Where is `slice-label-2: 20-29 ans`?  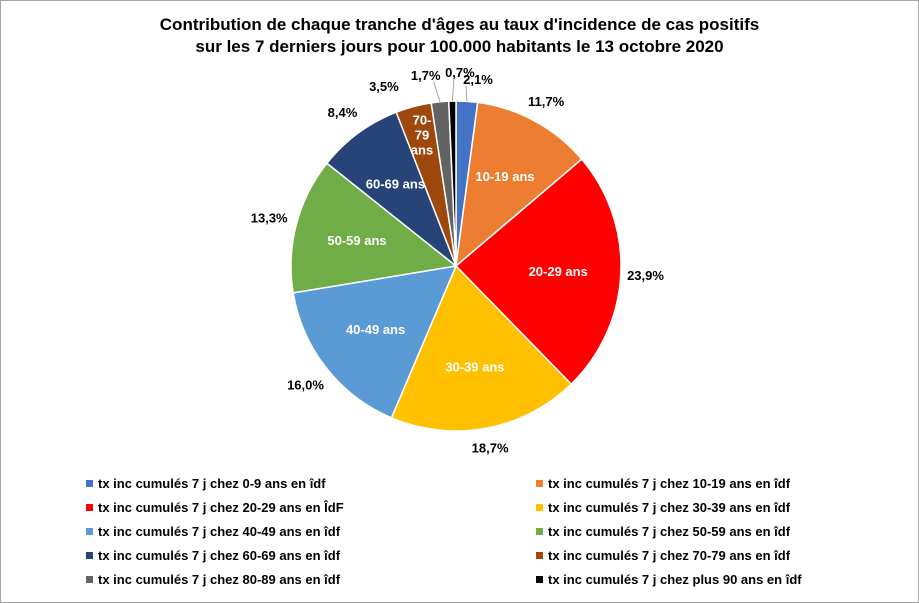
slice-label-2: 20-29 ans is located at coordinates (558, 271).